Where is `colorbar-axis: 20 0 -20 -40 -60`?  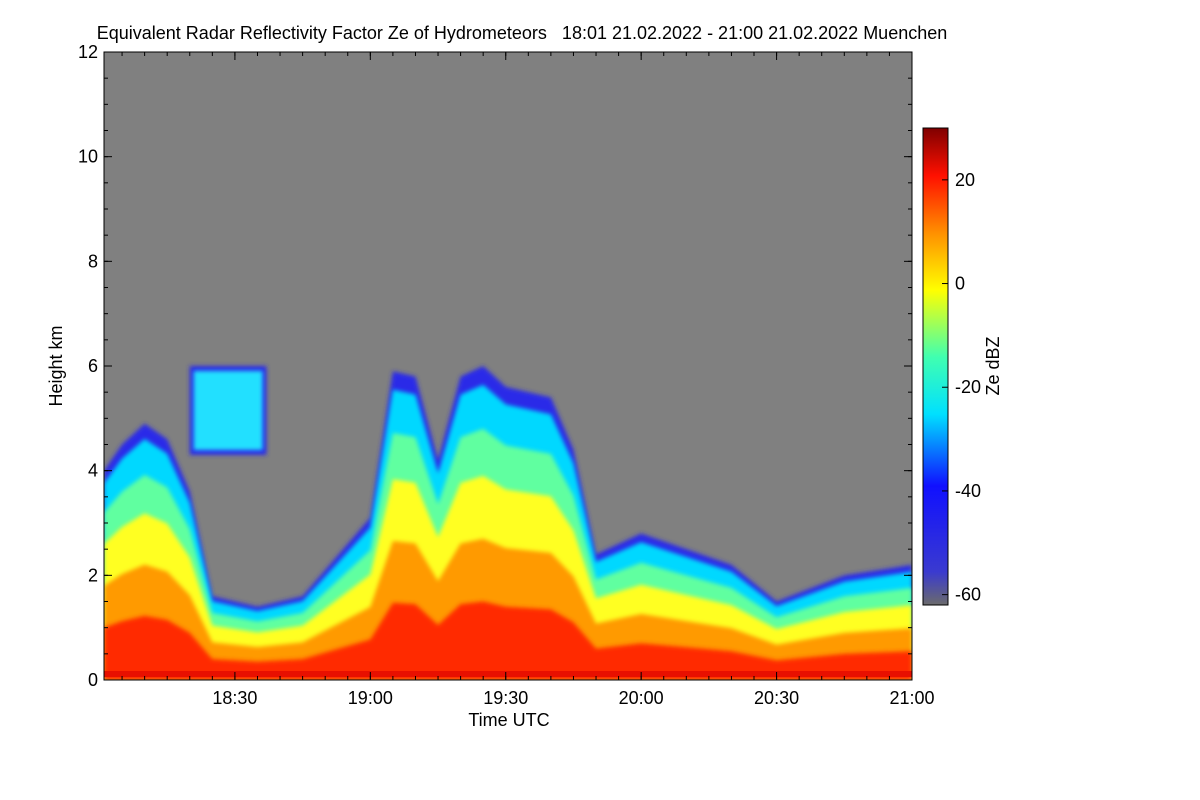
colorbar-axis: 20 0 -20 -40 -60 is located at coordinates (961, 387).